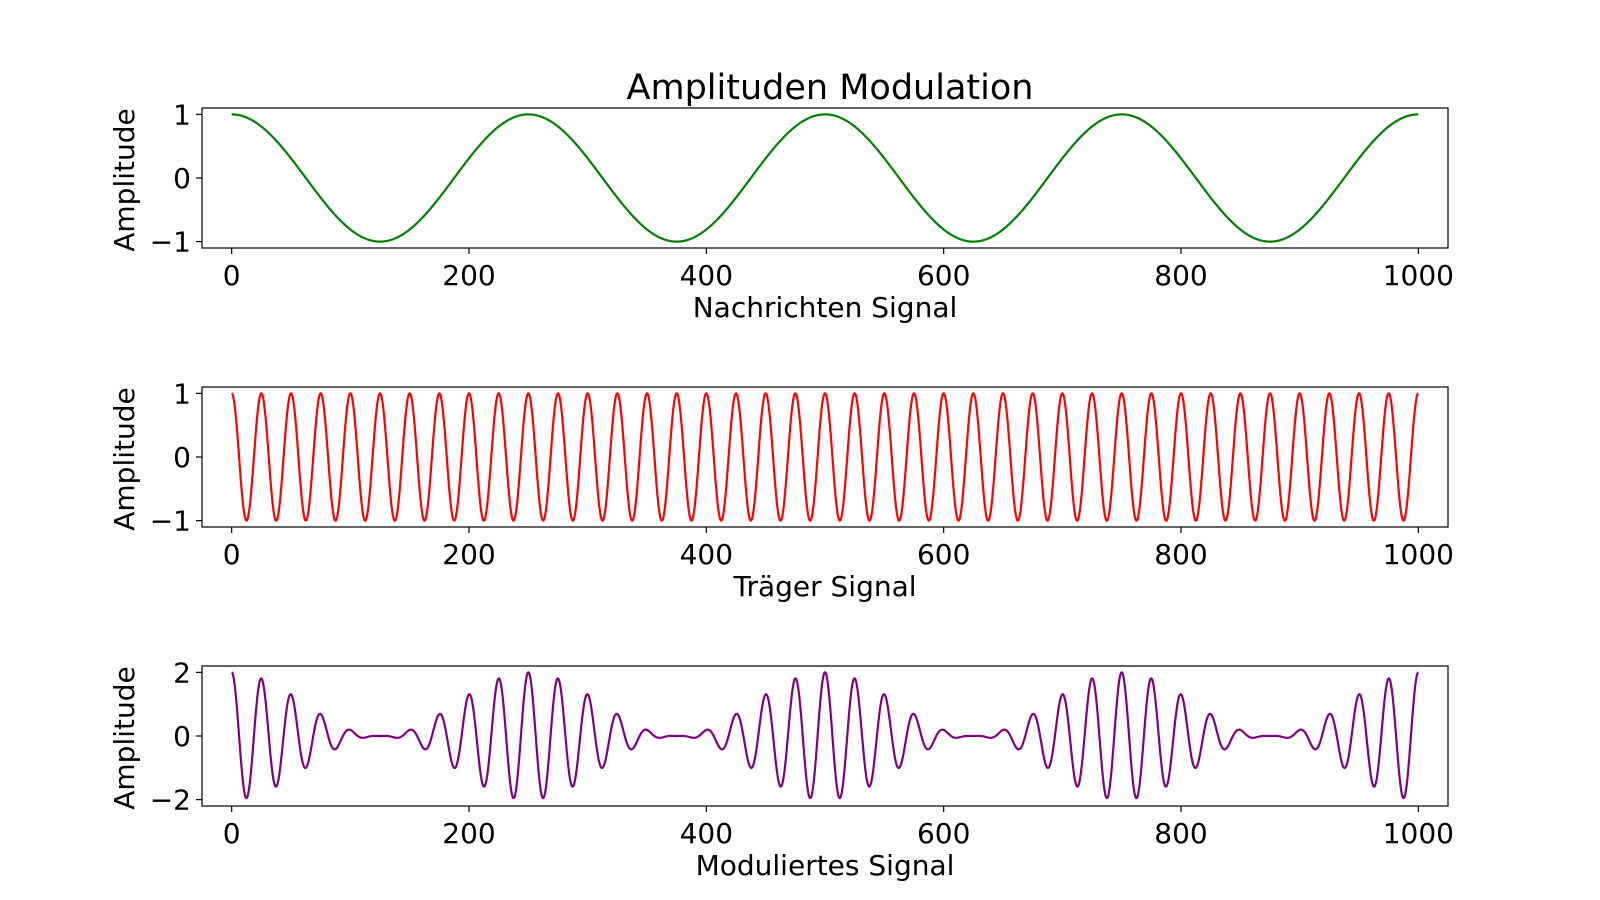 The height and width of the screenshot is (900, 1600). I want to click on x-axis-label: Moduliertes Signal, so click(825, 865).